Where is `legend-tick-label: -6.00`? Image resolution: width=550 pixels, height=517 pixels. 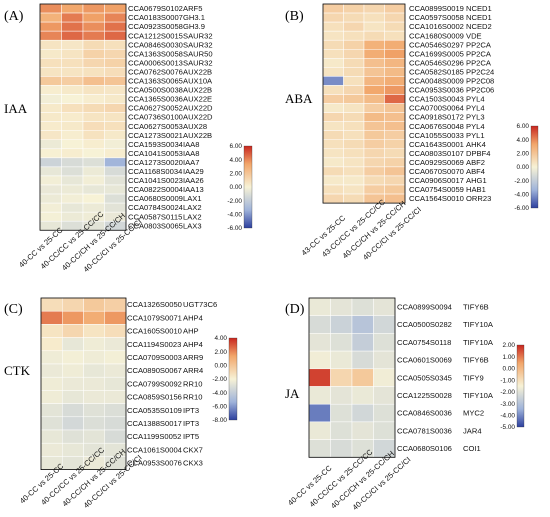
legend-tick-label: -6.00 is located at coordinates (521, 208).